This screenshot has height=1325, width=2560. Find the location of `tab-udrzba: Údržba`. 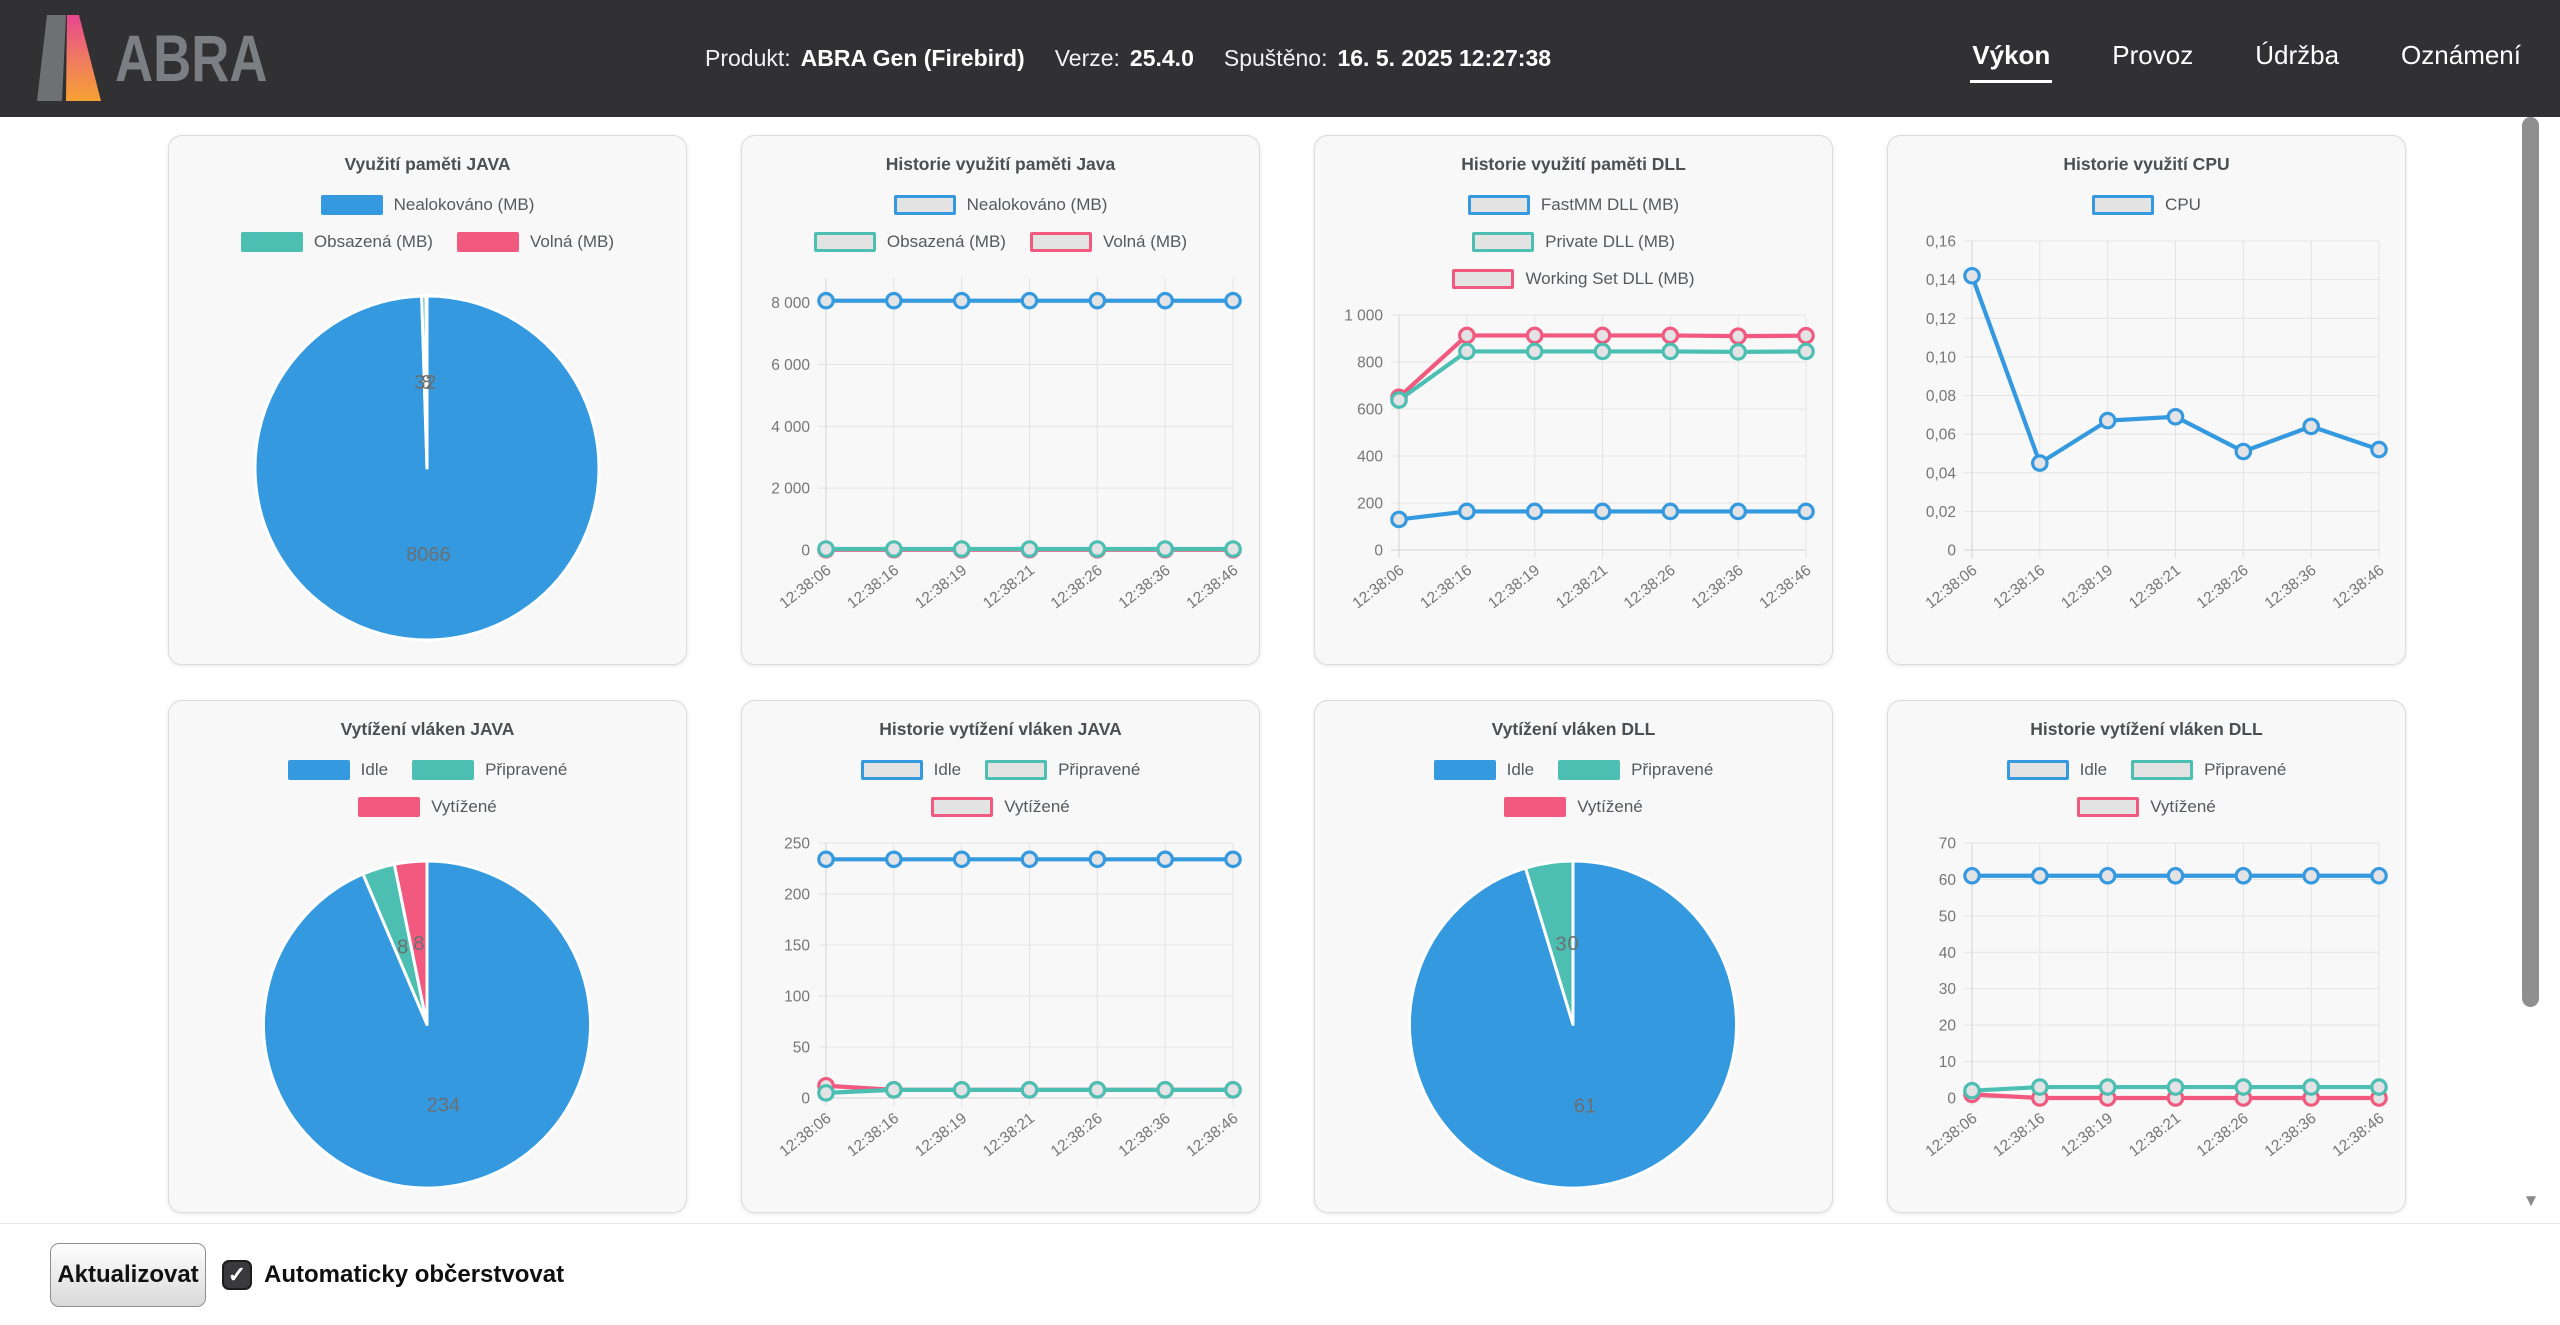

tab-udrzba: Údržba is located at coordinates (2297, 55).